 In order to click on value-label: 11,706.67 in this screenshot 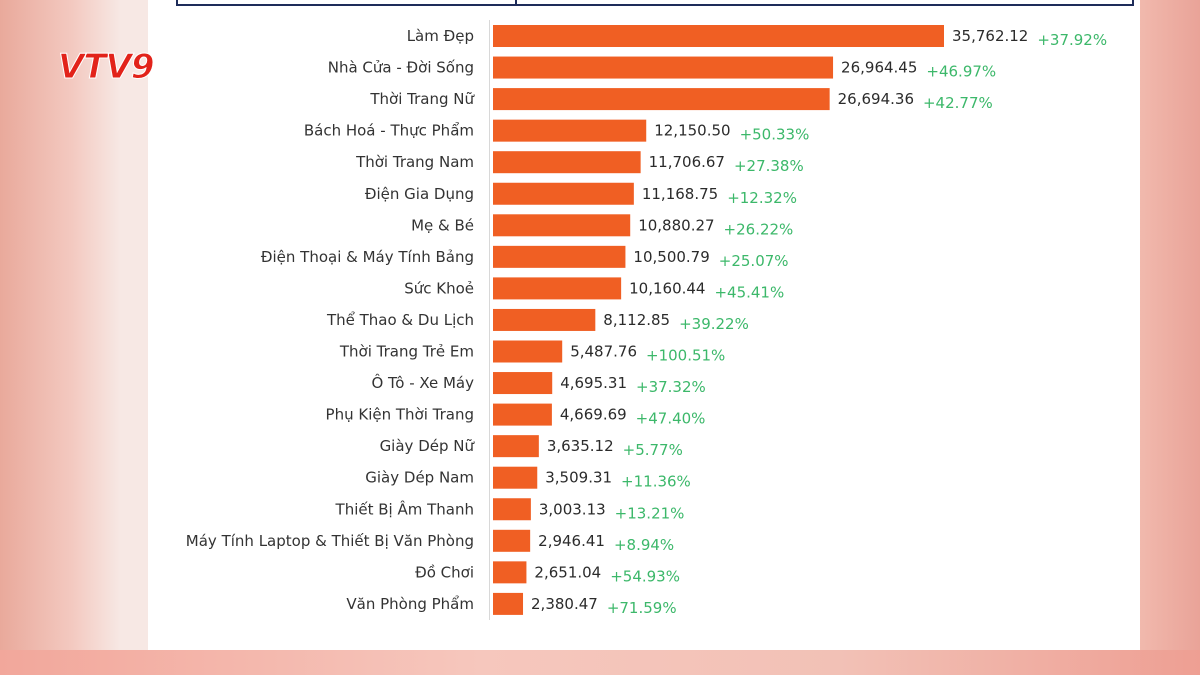, I will do `click(687, 162)`.